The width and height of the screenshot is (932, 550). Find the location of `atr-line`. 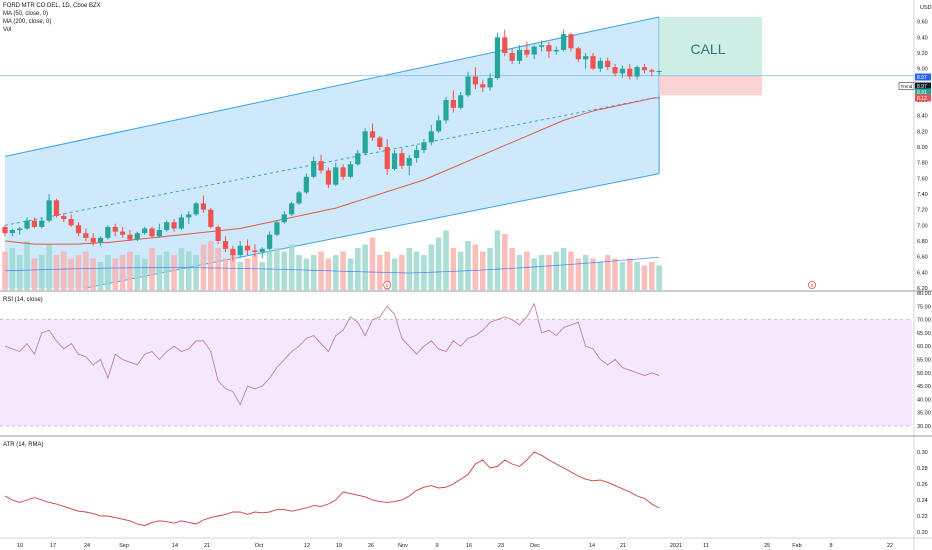

atr-line is located at coordinates (332, 489).